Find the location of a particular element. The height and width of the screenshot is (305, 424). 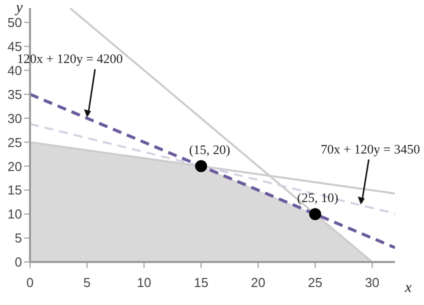

y-axis-title: y is located at coordinates (18, 8).